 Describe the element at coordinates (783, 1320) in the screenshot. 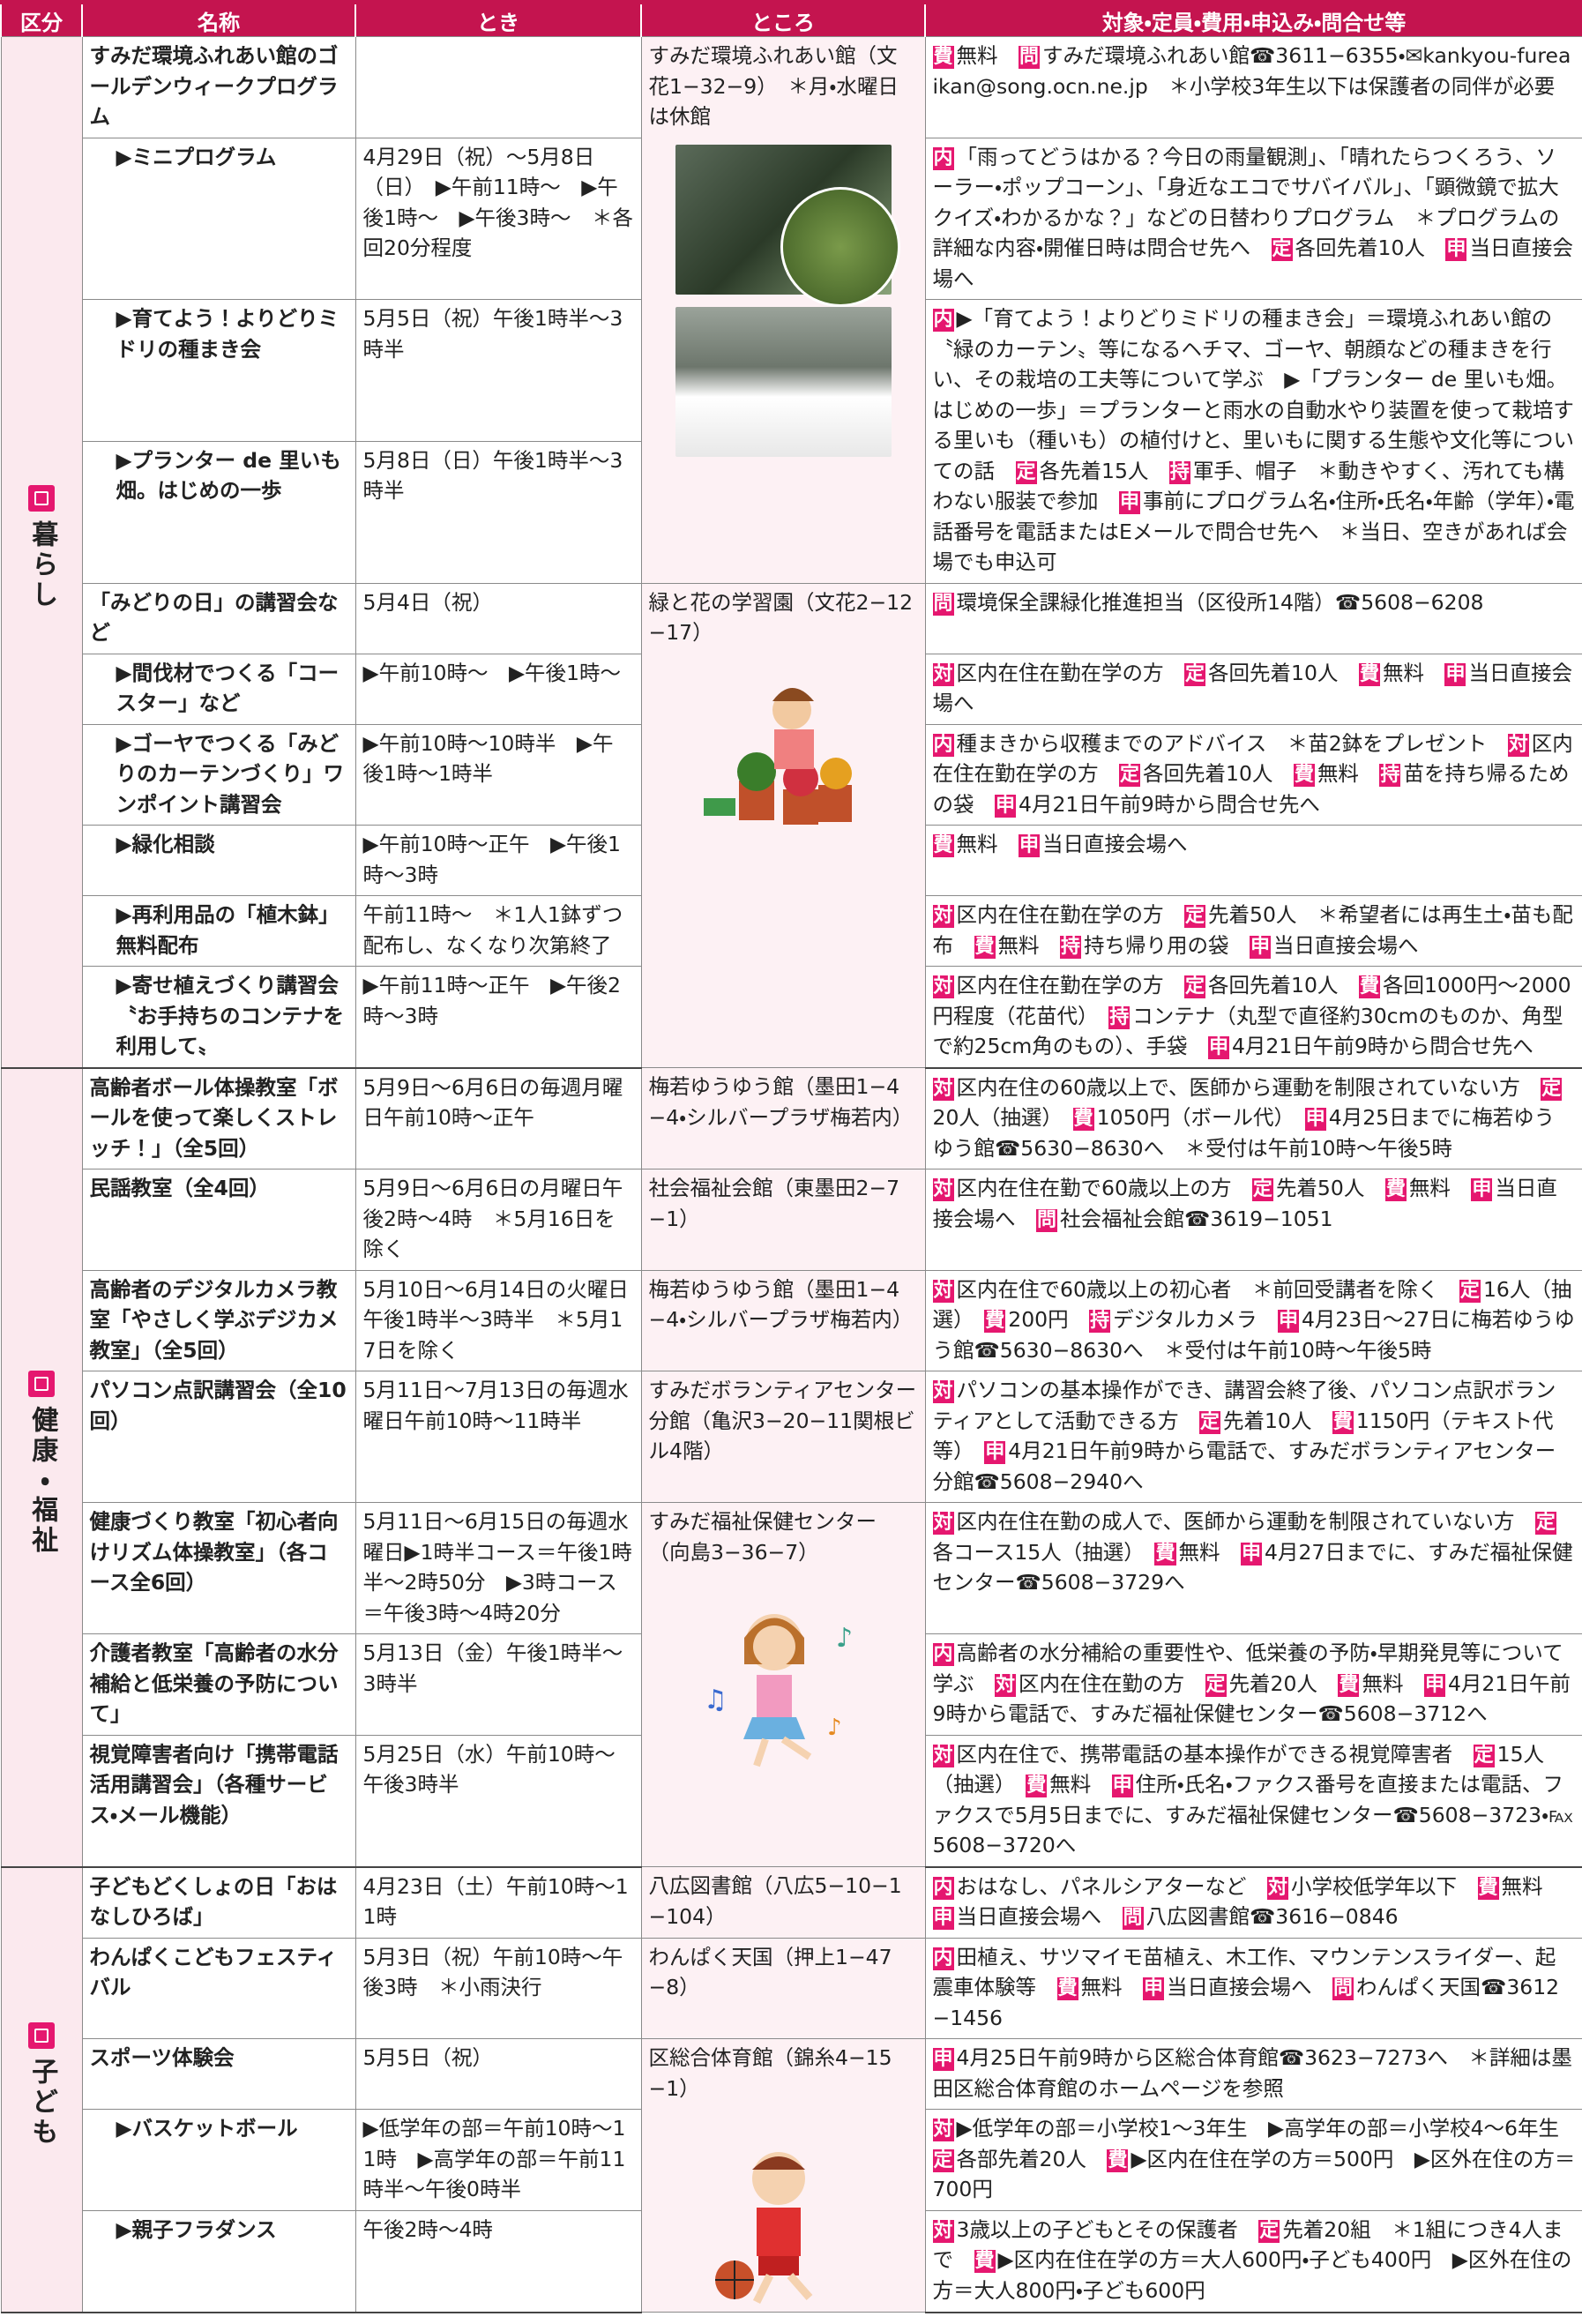

I see `event-place: 梅若ゆうゆう館（墨田1−4−4・シルバープラザ梅若内）` at that location.